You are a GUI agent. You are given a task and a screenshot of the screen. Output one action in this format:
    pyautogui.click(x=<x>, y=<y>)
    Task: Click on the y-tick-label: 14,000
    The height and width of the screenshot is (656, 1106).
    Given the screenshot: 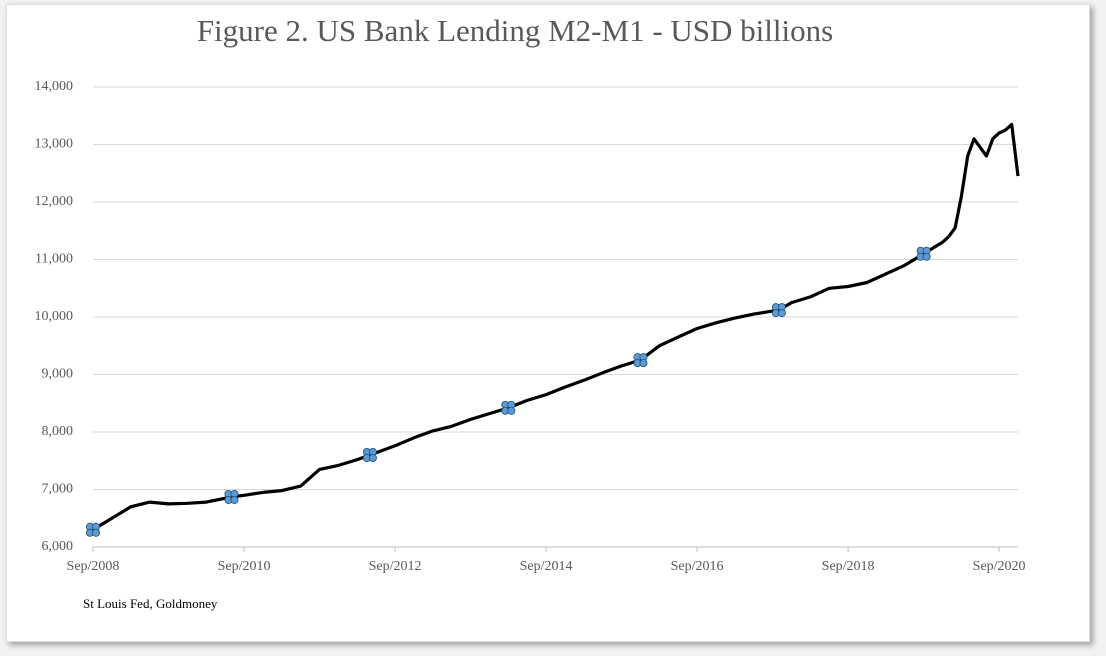 What is the action you would take?
    pyautogui.click(x=54, y=86)
    